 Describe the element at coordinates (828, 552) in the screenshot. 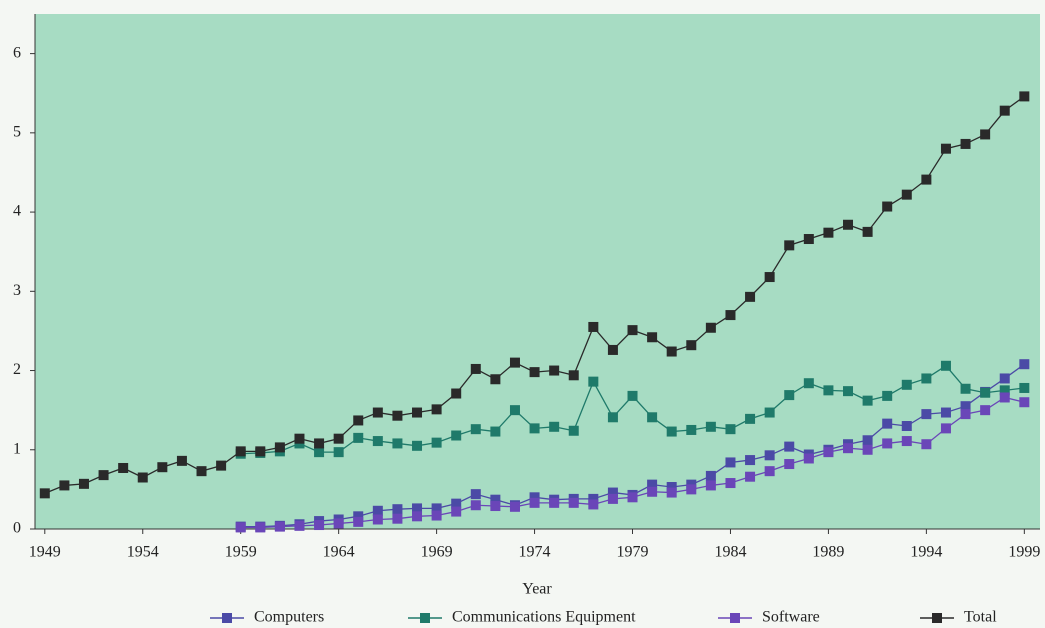

I see `x-tick-label: 1989` at that location.